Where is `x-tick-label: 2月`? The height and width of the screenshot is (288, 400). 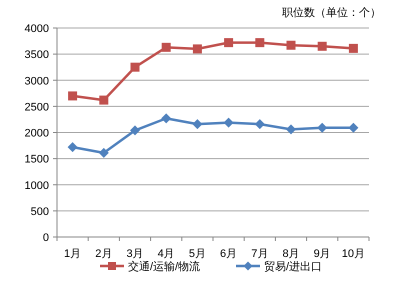
x-tick-label: 2月 is located at coordinates (103, 254).